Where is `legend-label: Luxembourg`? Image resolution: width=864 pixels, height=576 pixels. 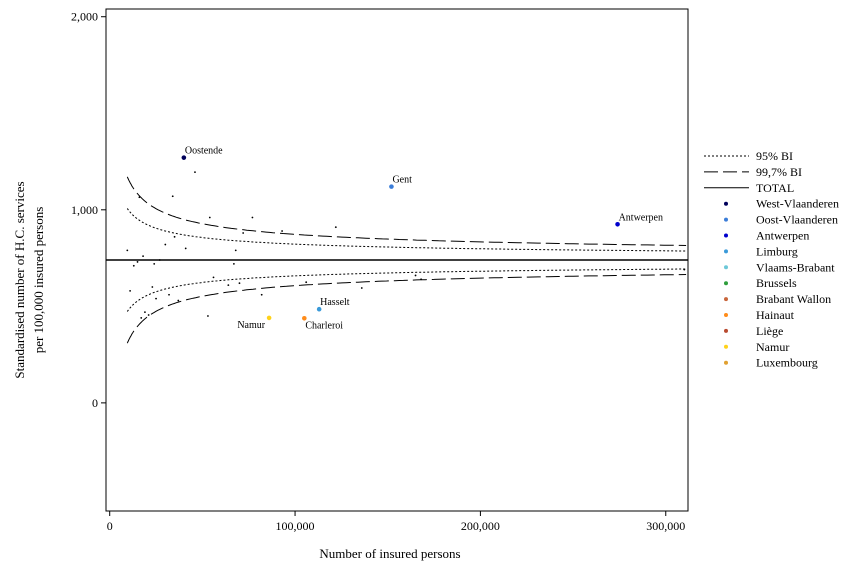
legend-label: Luxembourg is located at coordinates (787, 363).